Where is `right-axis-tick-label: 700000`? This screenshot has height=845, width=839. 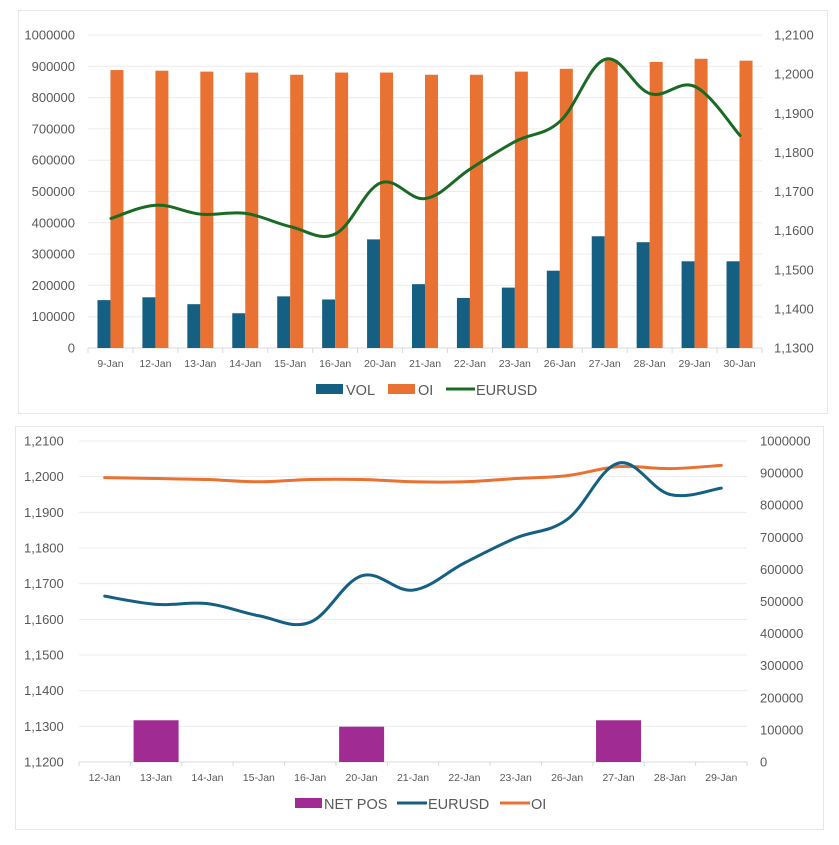 right-axis-tick-label: 700000 is located at coordinates (781, 537).